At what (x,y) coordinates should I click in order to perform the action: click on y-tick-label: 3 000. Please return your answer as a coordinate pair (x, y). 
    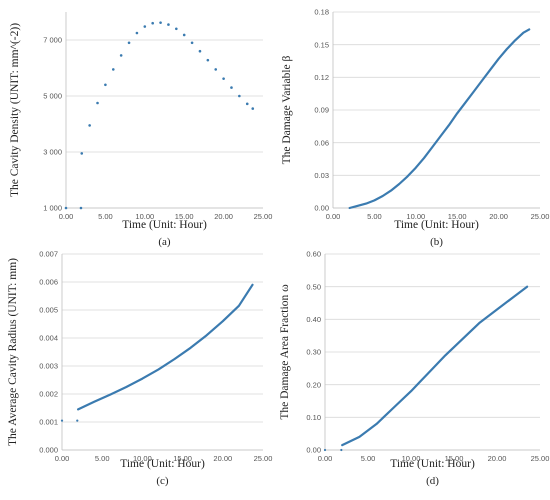
    Looking at the image, I should click on (52, 152).